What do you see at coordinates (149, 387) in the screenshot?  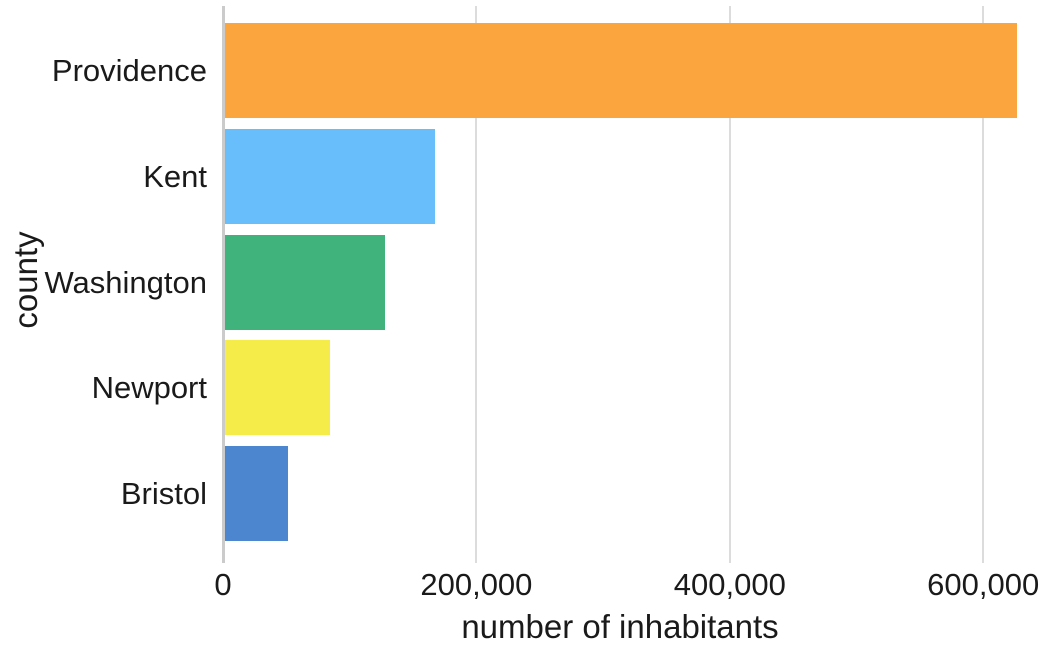 I see `category-label-newport: Newport` at bounding box center [149, 387].